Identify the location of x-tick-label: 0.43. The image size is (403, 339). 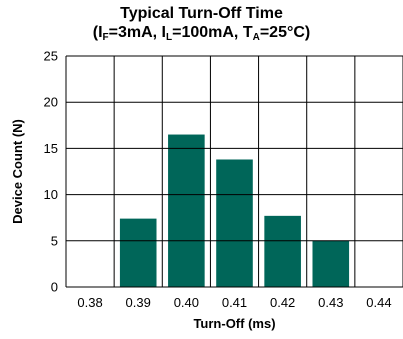
(330, 302).